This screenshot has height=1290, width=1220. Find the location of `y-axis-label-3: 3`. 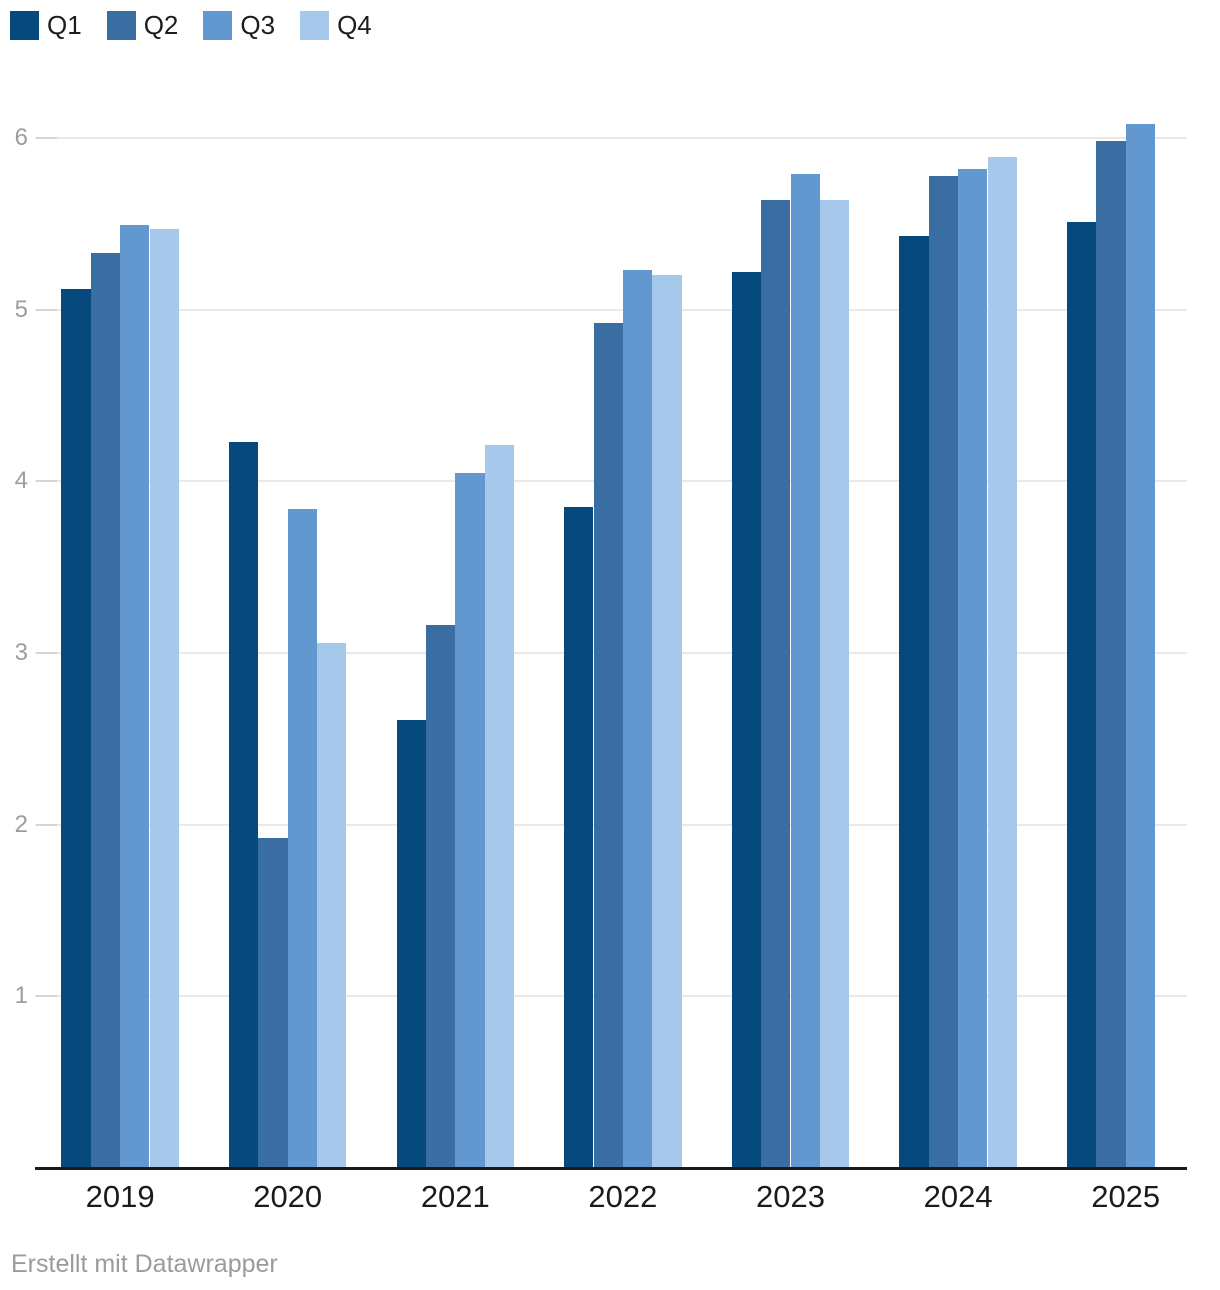

y-axis-label-3: 3 is located at coordinates (21, 652).